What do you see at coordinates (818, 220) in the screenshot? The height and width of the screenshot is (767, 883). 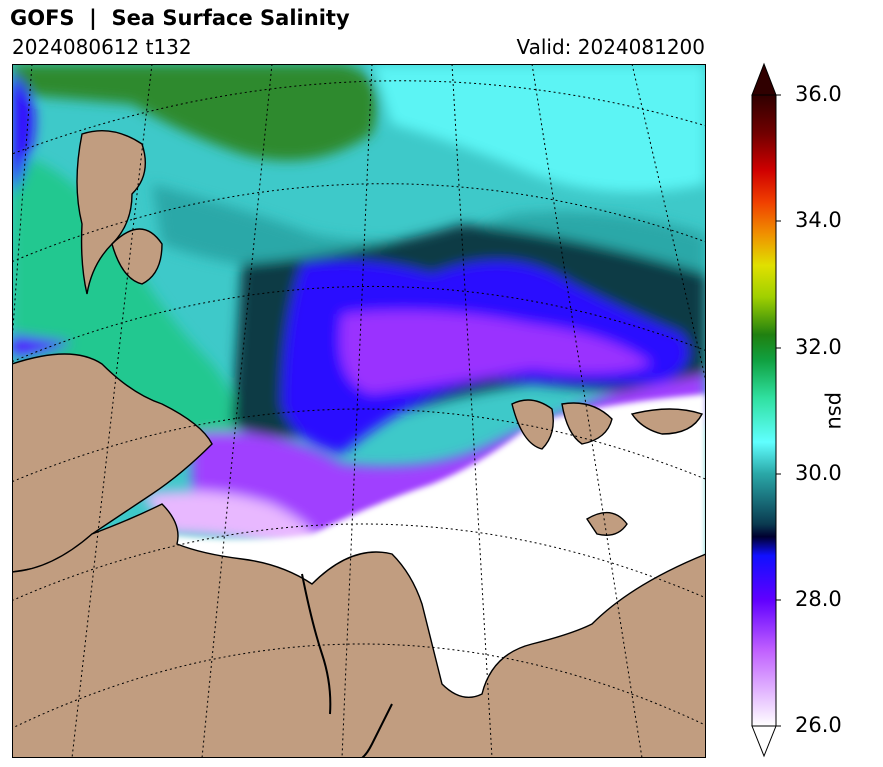 I see `colorbar-tick-label: 34.0` at bounding box center [818, 220].